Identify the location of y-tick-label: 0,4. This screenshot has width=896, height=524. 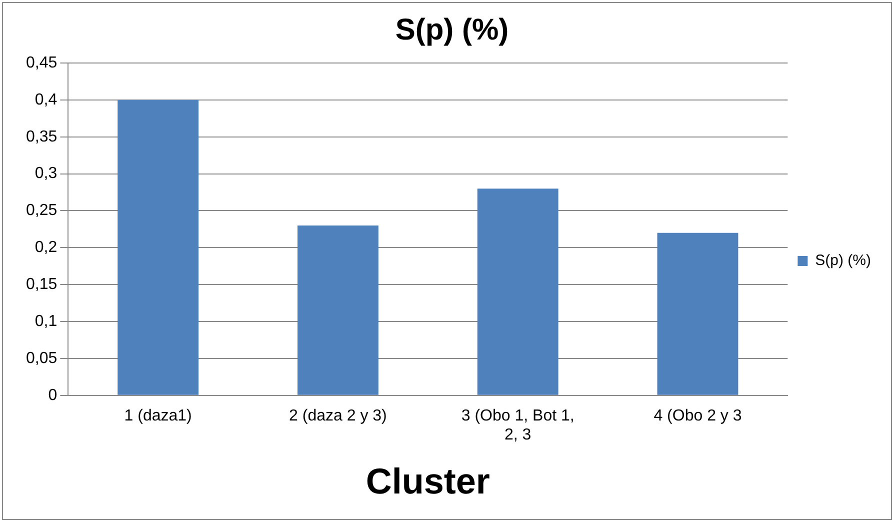
(46, 99).